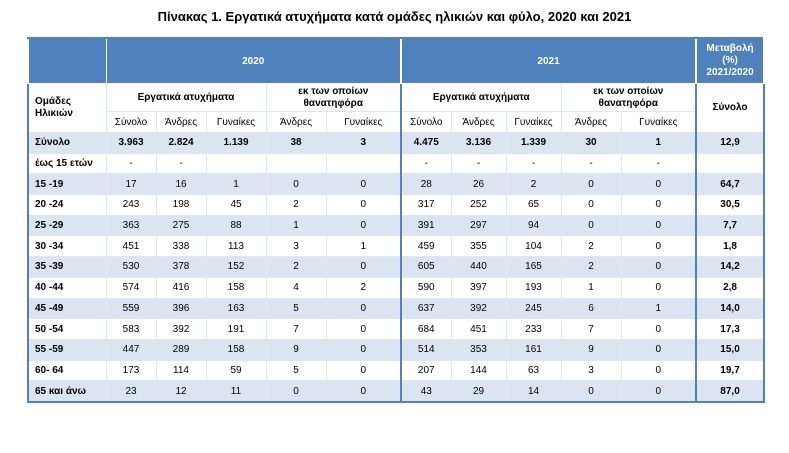 Image resolution: width=789 pixels, height=453 pixels. Describe the element at coordinates (131, 349) in the screenshot. I see `cell: 447` at that location.